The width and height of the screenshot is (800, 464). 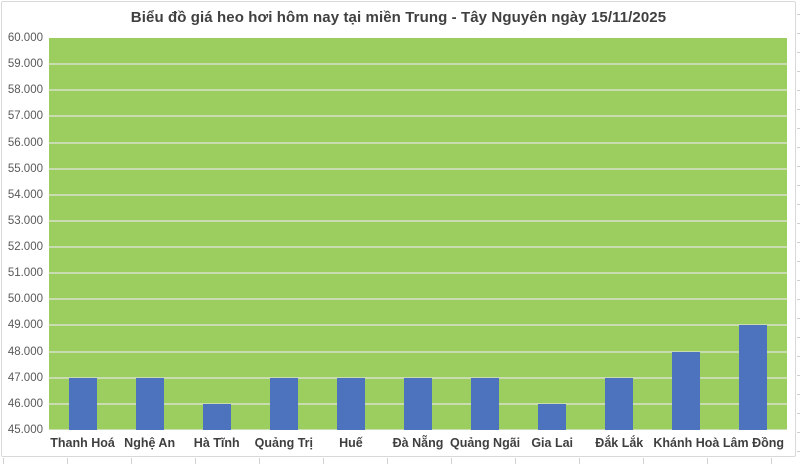 What do you see at coordinates (283, 443) in the screenshot?
I see `x-axis-tick-label: Quảng Trị` at bounding box center [283, 443].